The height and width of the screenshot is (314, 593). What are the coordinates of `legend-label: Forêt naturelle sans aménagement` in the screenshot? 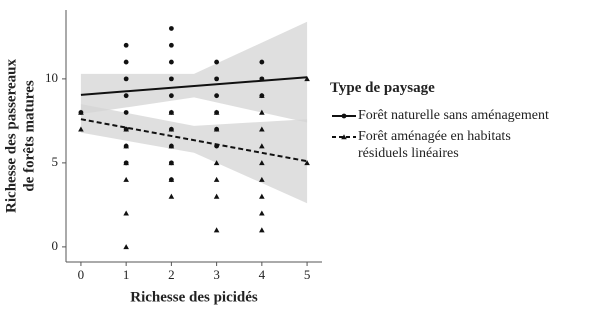 It's located at (453, 115).